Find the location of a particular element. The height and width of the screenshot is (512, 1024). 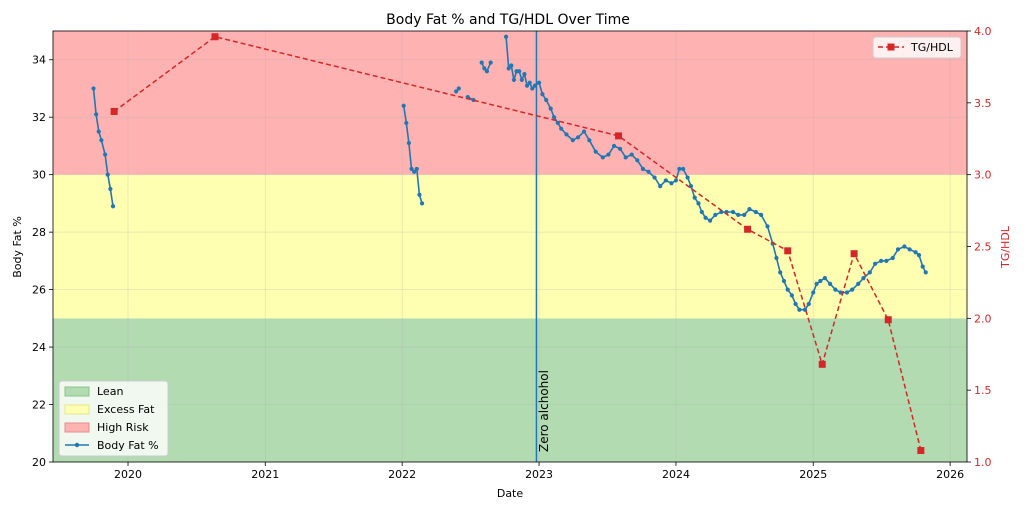

y-tick-label: 34 is located at coordinates (39, 60).